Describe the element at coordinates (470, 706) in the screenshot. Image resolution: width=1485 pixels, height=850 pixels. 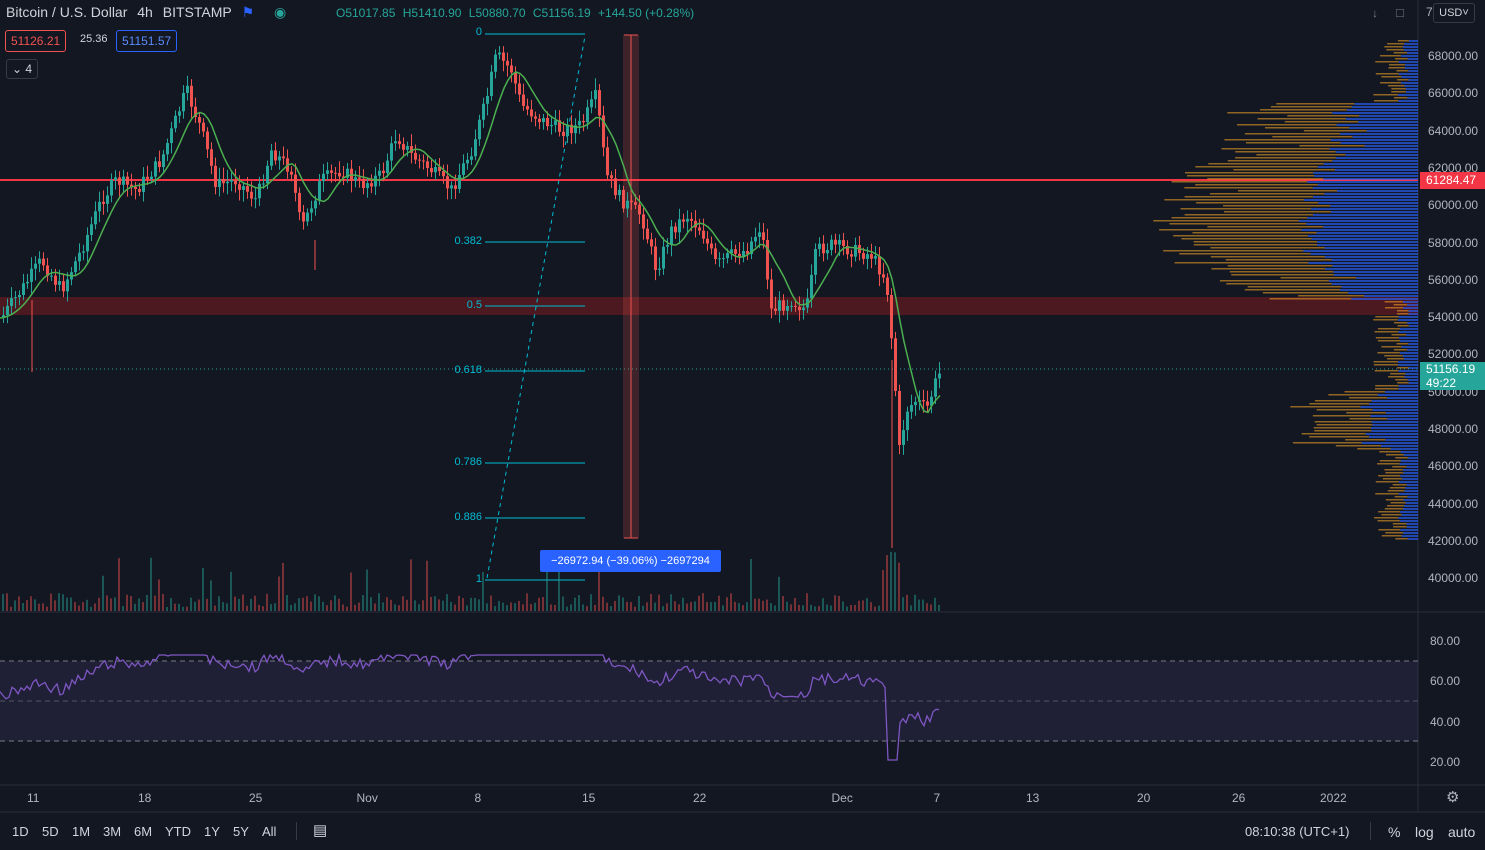
I see `rsi-line` at that location.